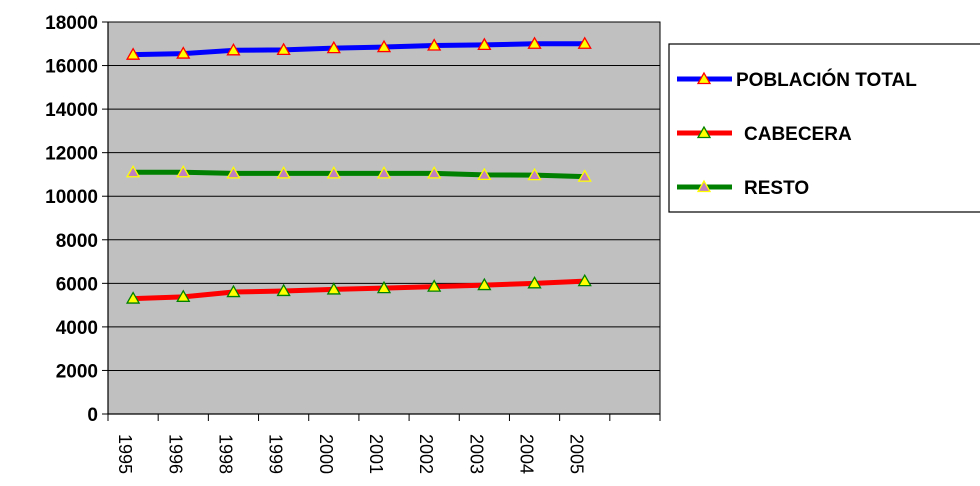 Image resolution: width=980 pixels, height=486 pixels. I want to click on legend-box, so click(824, 128).